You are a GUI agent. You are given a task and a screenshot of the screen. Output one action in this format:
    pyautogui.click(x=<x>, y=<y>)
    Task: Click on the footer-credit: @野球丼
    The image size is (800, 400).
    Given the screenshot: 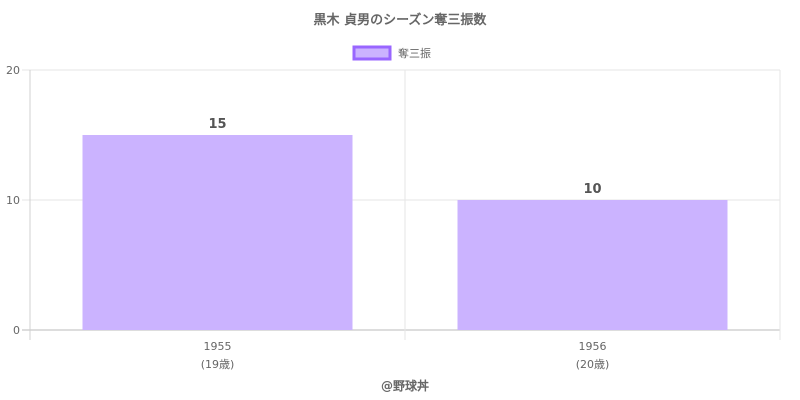 What is the action you would take?
    pyautogui.click(x=405, y=385)
    